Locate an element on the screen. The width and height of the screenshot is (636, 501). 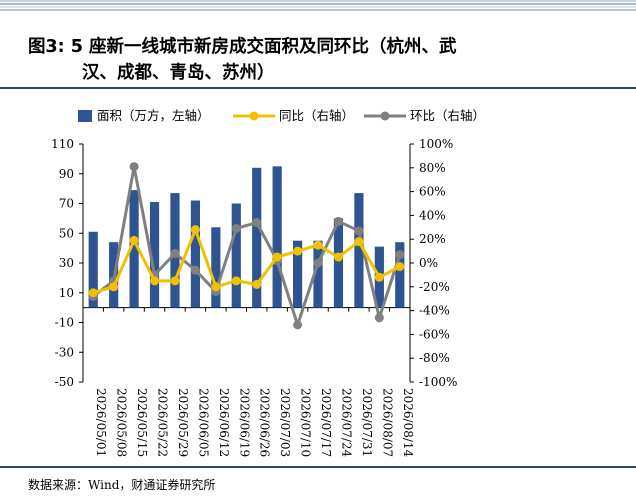
left-tick-label: -10 is located at coordinates (64, 323).